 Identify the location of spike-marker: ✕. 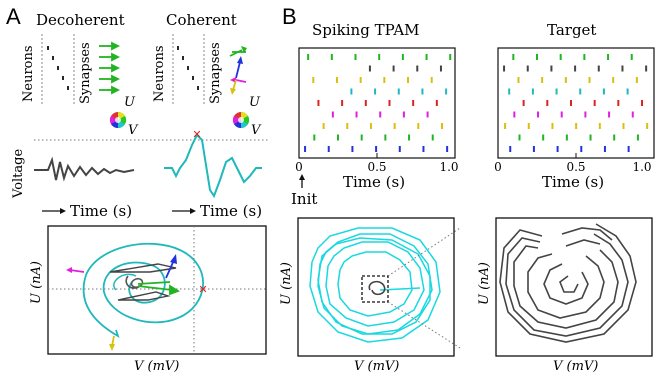
(196, 134).